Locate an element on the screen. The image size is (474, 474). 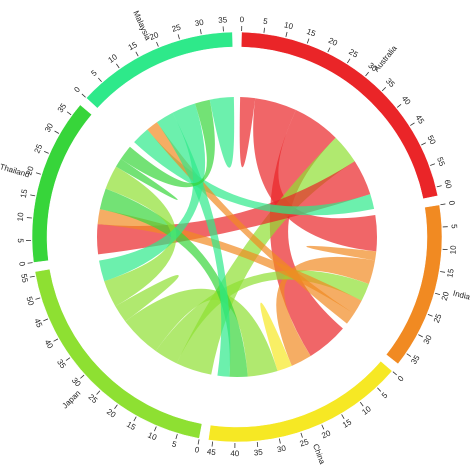
tick-label: 60 is located at coordinates (447, 184).